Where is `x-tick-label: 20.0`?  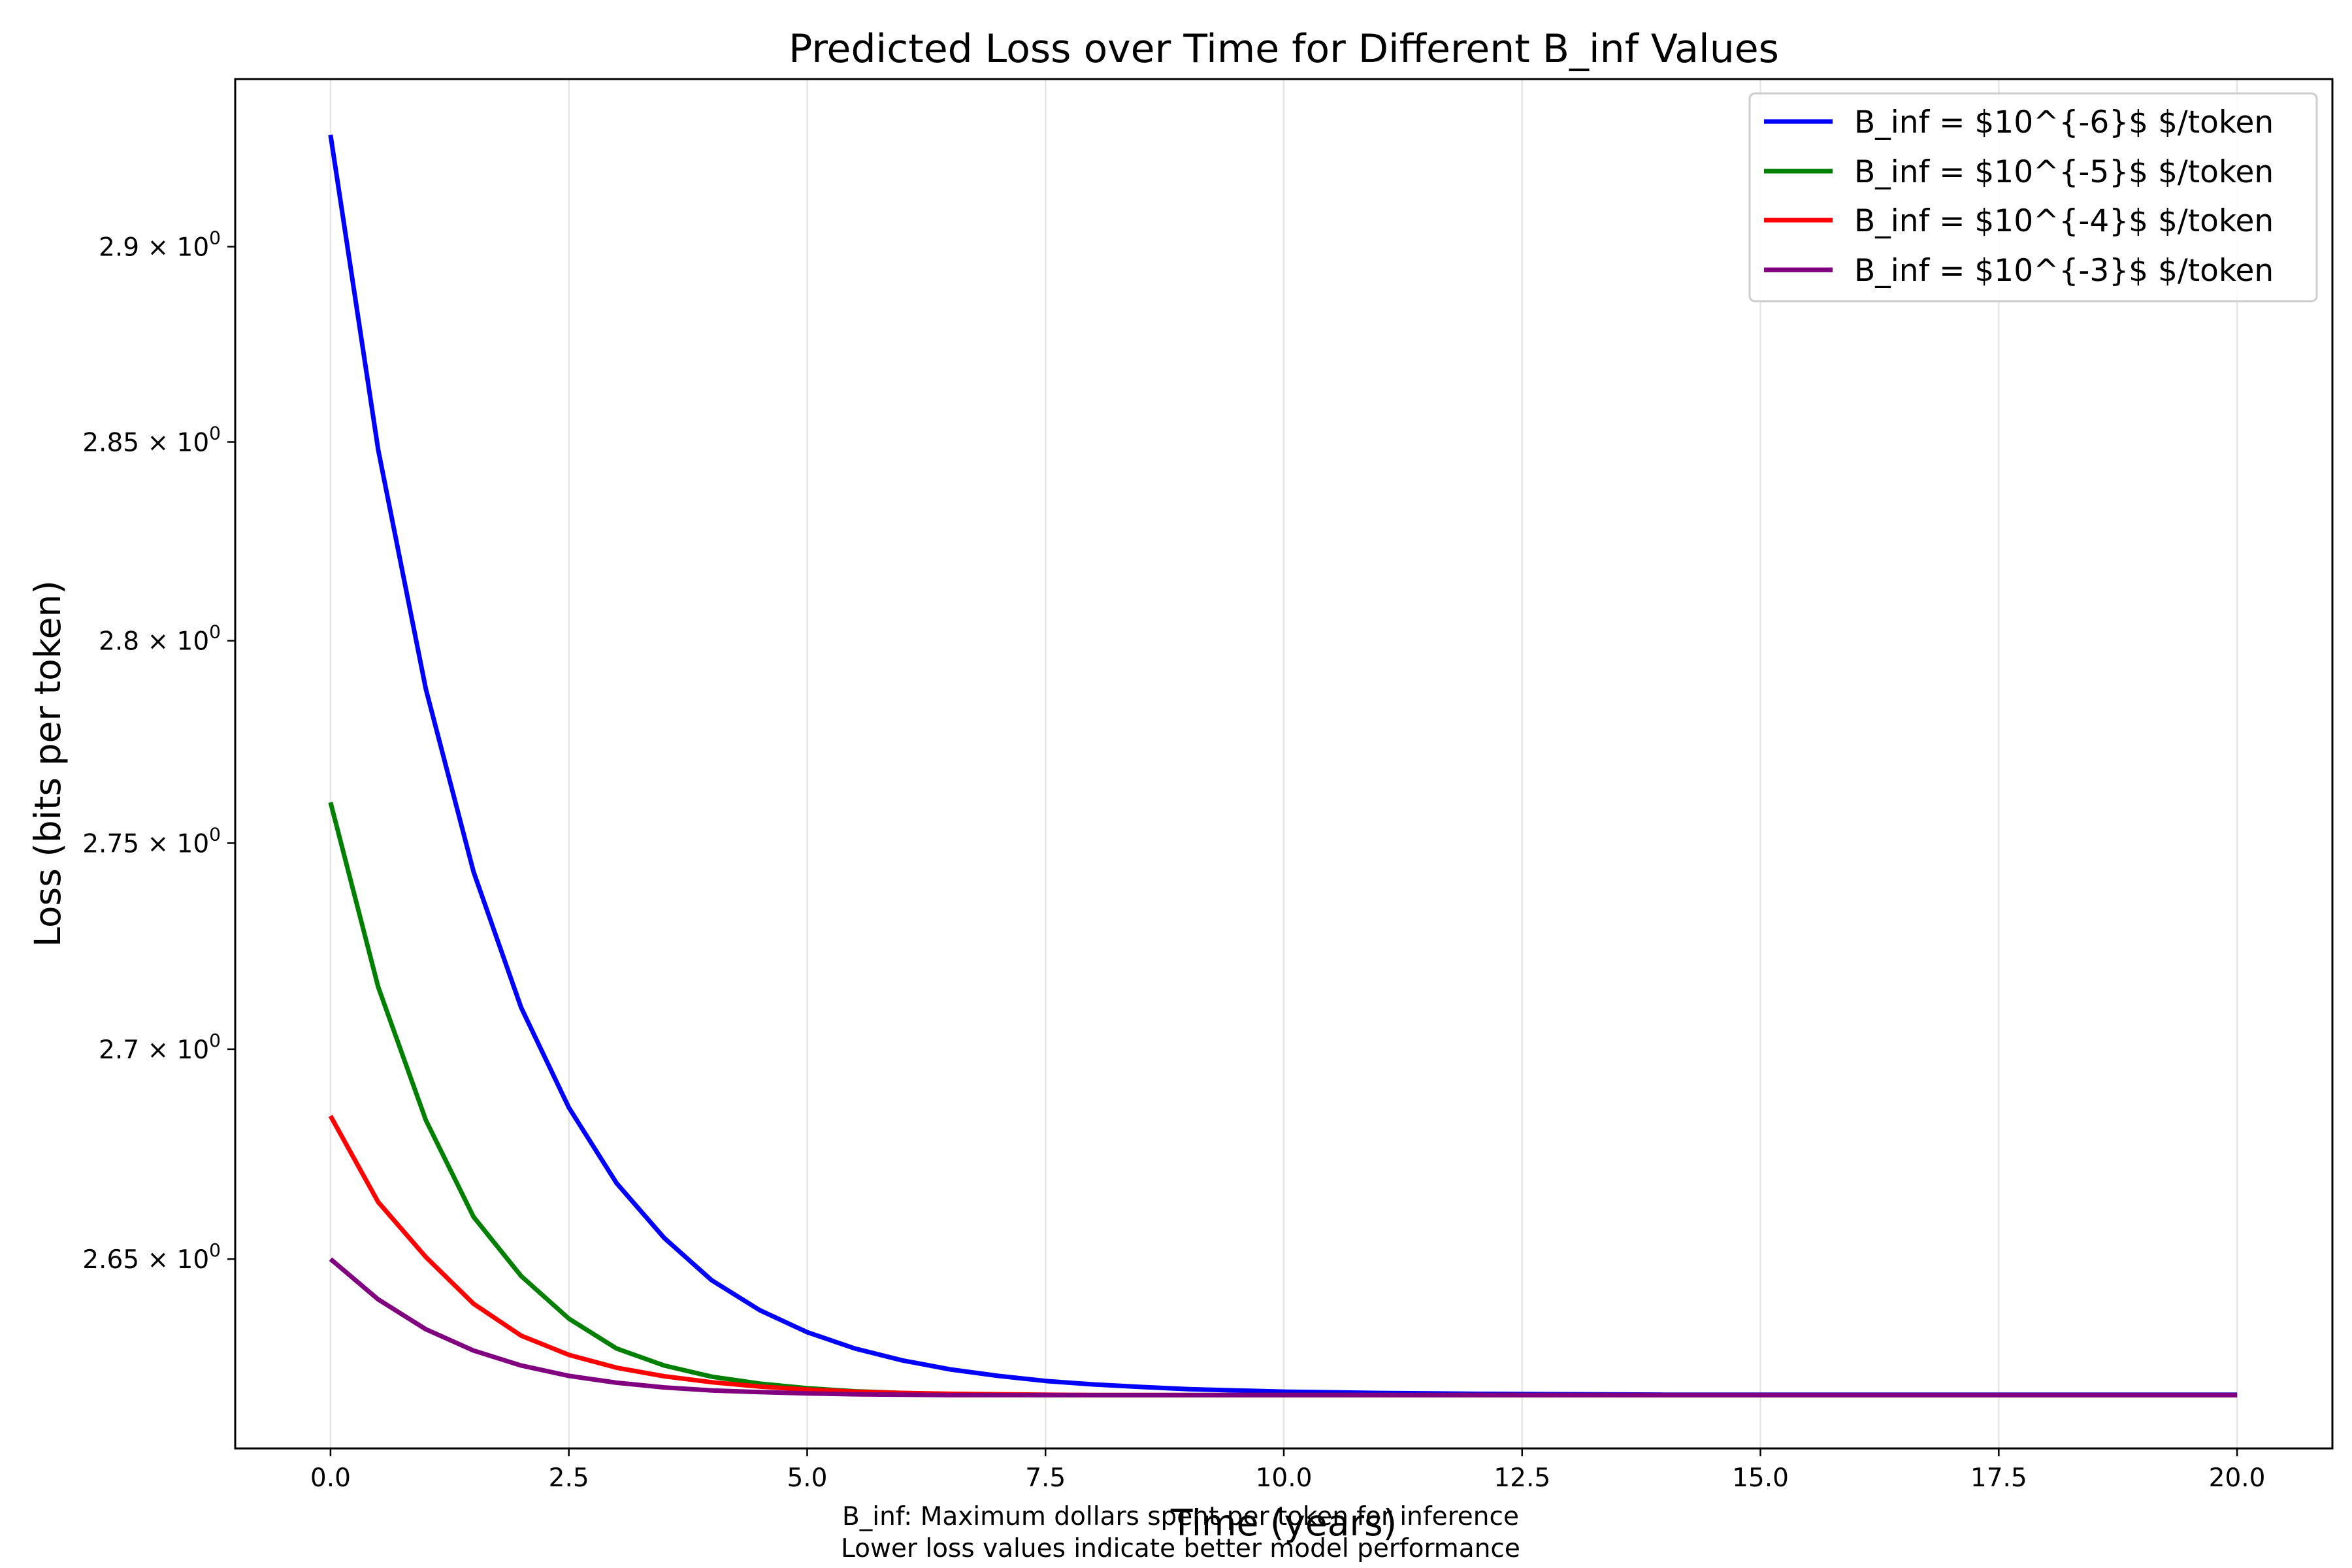
x-tick-label: 20.0 is located at coordinates (2237, 1478).